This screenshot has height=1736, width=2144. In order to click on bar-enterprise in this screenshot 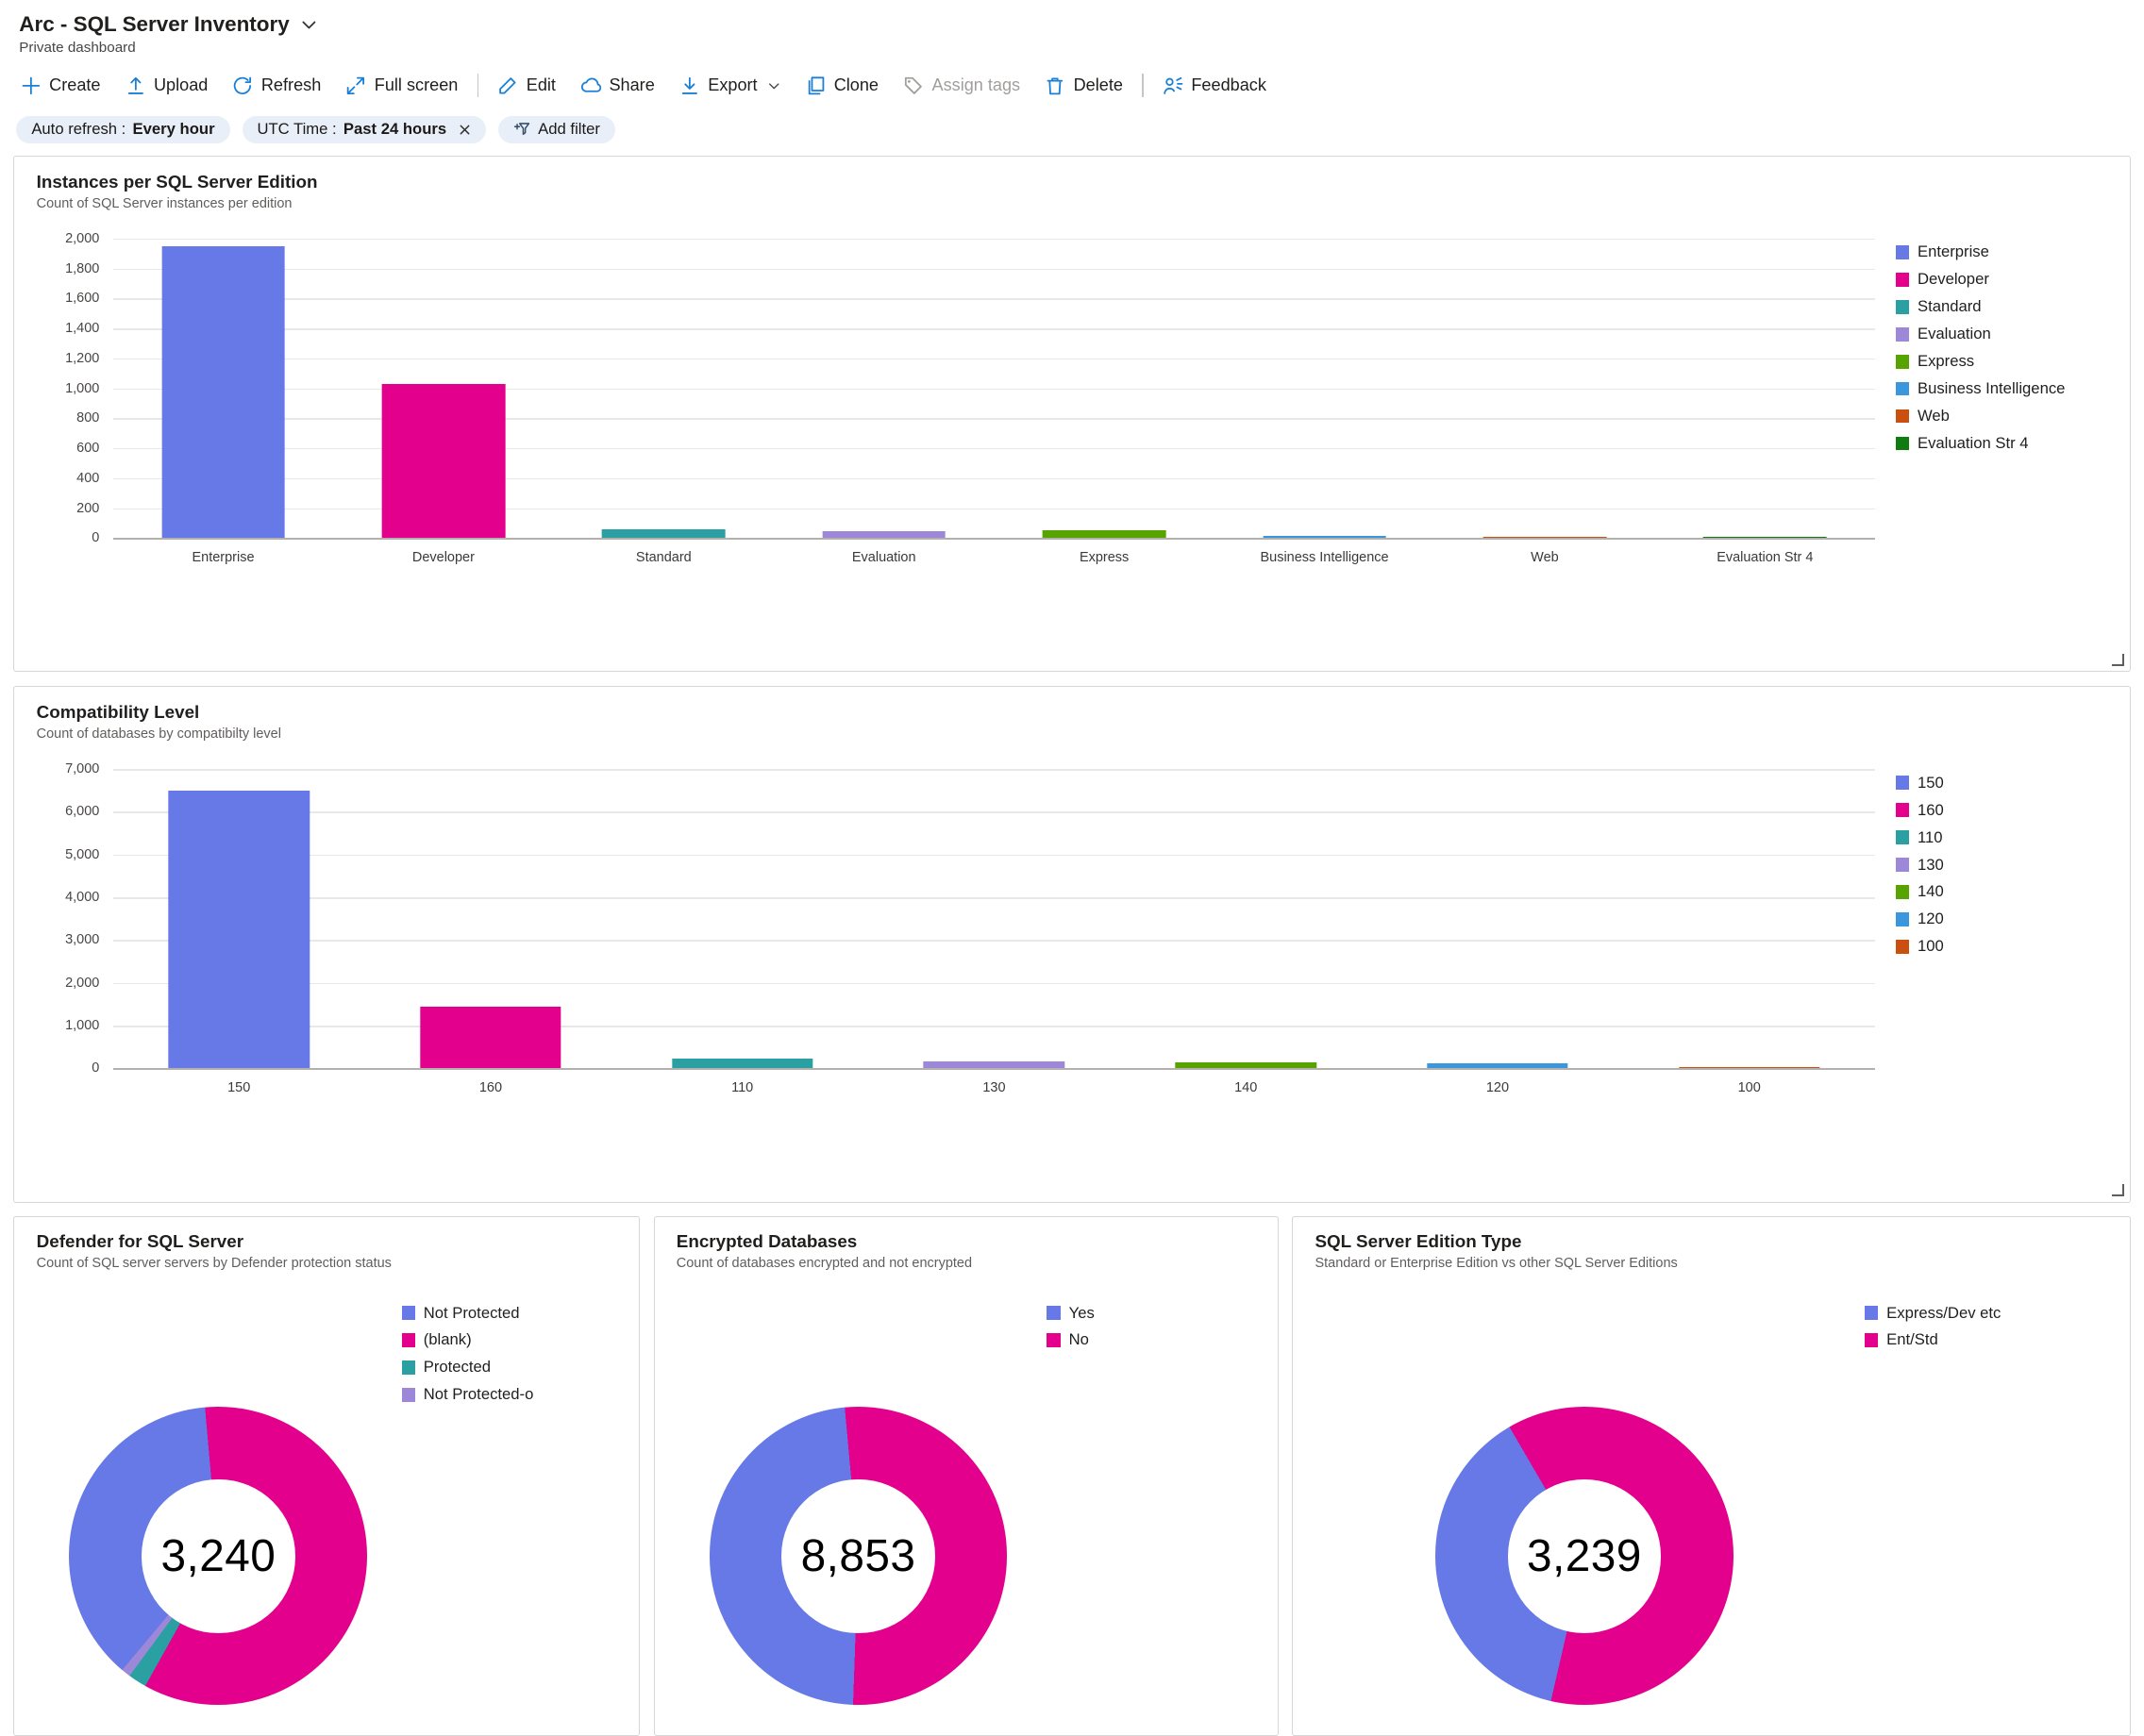, I will do `click(223, 392)`.